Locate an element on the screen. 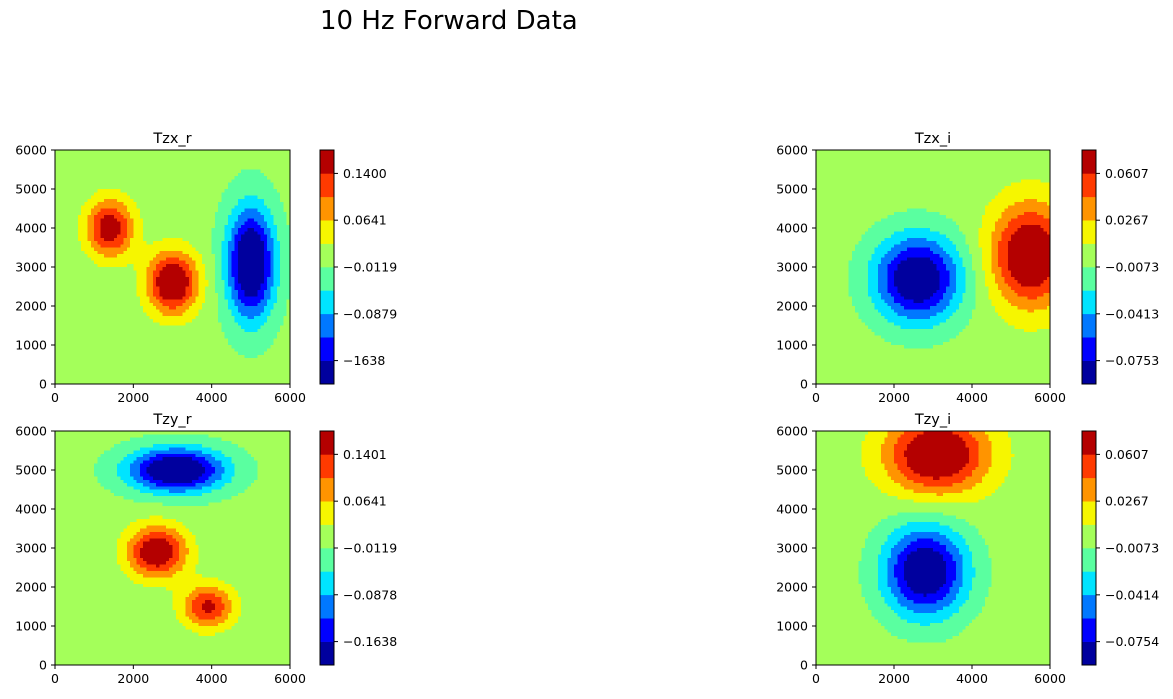  y-tick-label-tzx-i: 2000 is located at coordinates (792, 306).